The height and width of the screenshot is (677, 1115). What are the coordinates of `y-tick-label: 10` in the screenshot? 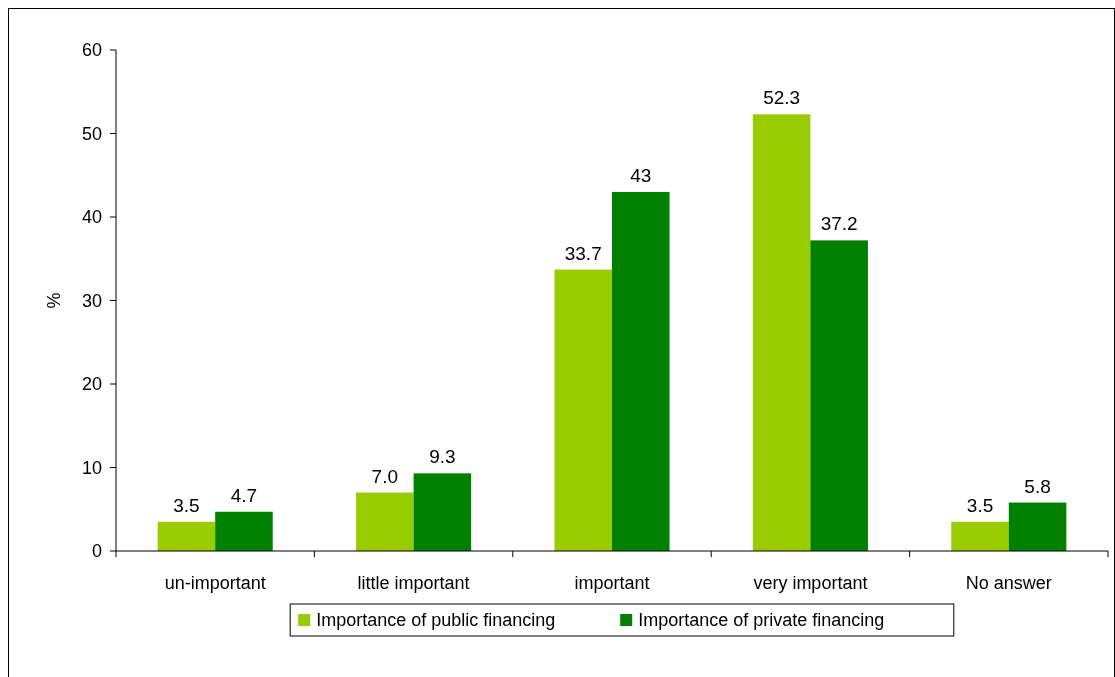 It's located at (91, 467).